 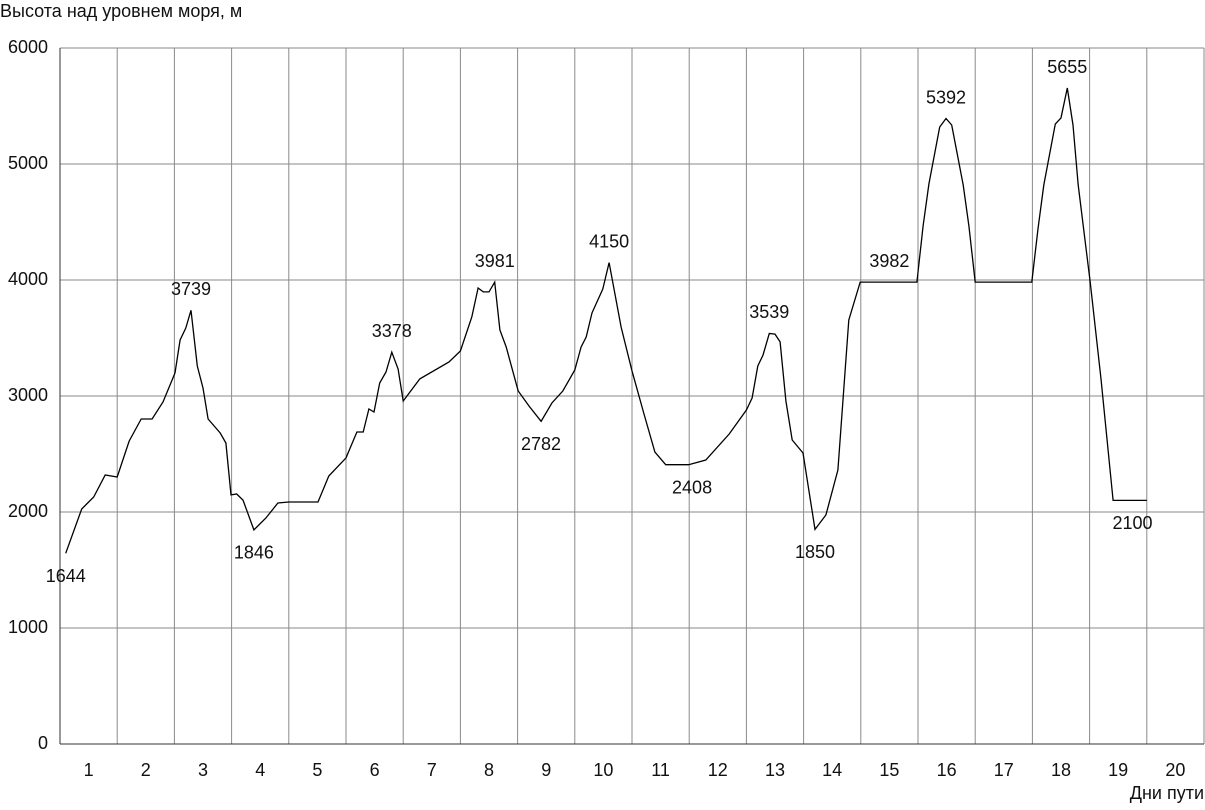 What do you see at coordinates (28, 511) in the screenshot?
I see `y-tick-label: 2000` at bounding box center [28, 511].